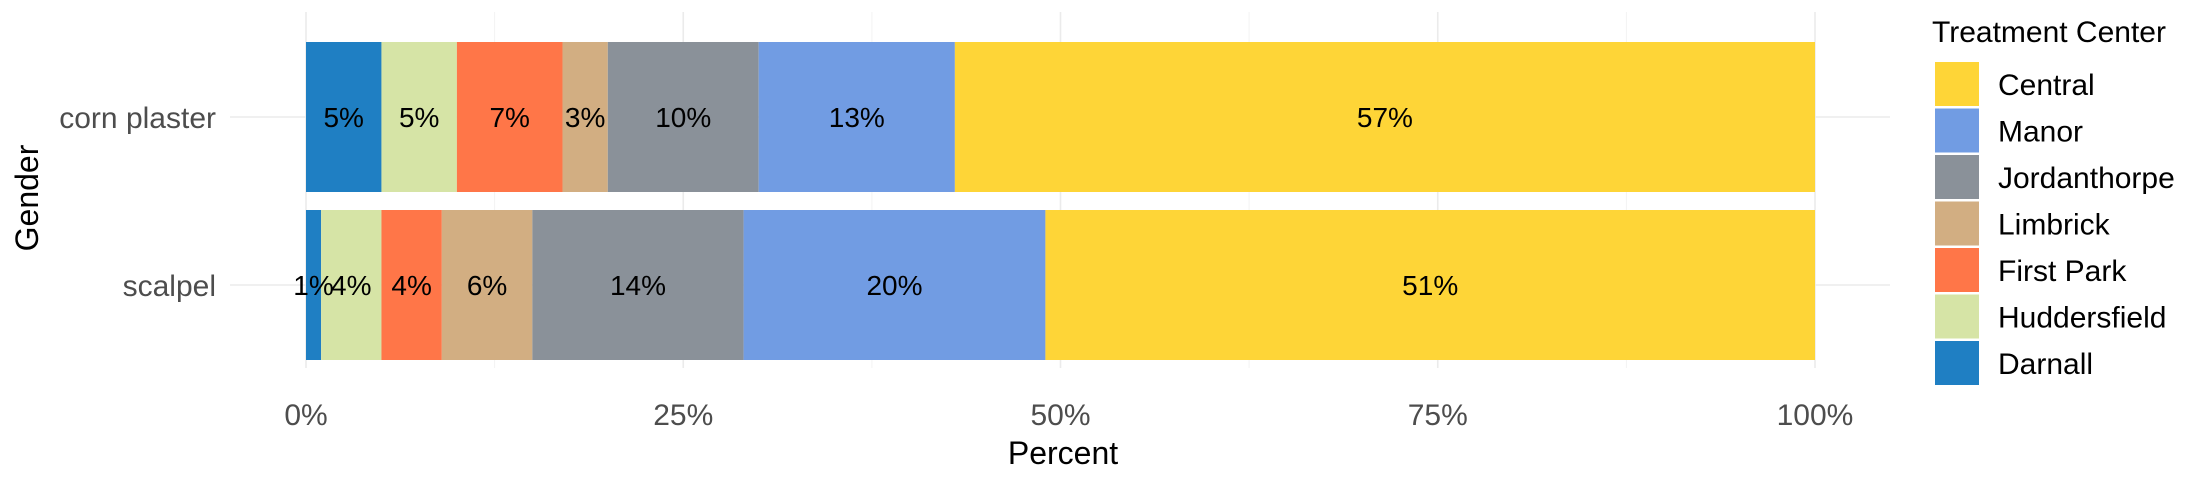 The height and width of the screenshot is (480, 2208). Describe the element at coordinates (2086, 178) in the screenshot. I see `legend-label: Jordanthorpe` at that location.